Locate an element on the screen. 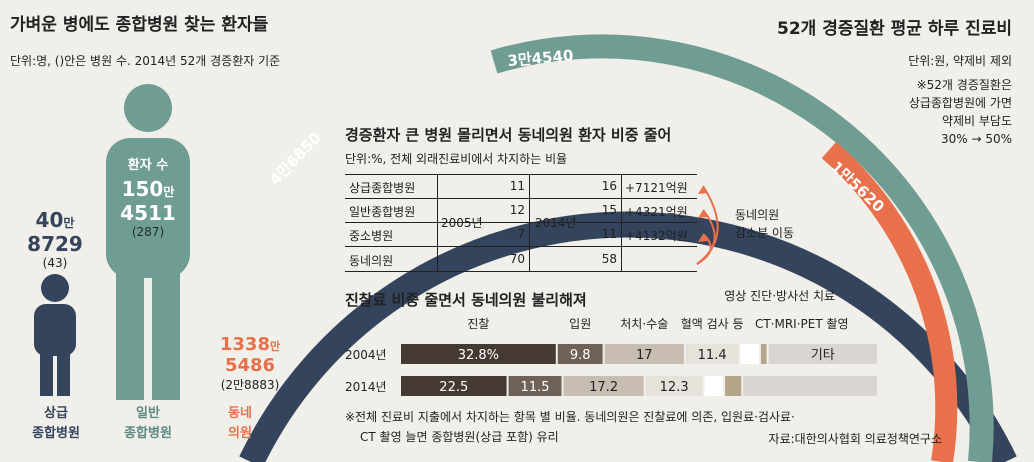 This screenshot has width=1034, height=462. table-unit: 단위:%, 전체 외래진료비에서 차지하는 비율 is located at coordinates (456, 159).